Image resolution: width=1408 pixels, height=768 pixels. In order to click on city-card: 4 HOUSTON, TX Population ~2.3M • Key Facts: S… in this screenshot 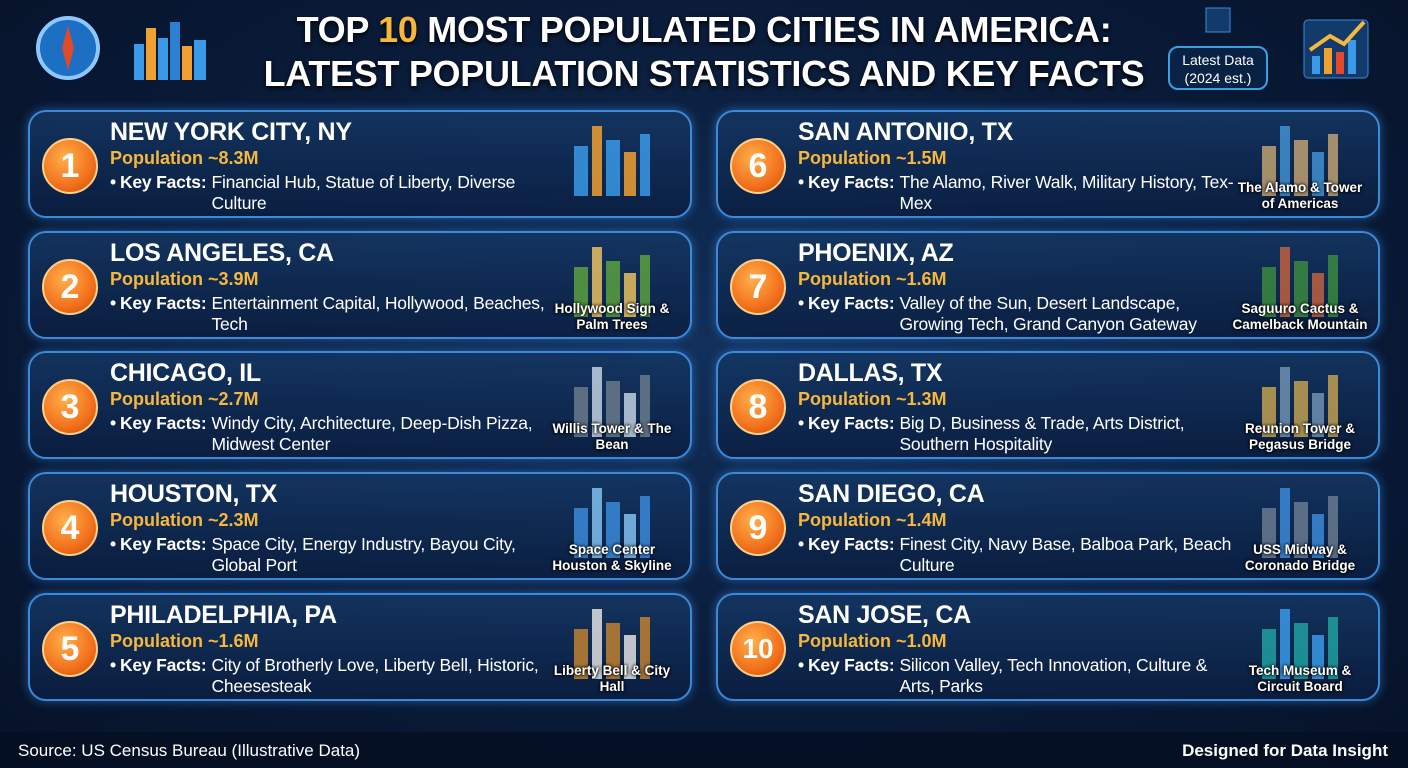, I will do `click(360, 526)`.